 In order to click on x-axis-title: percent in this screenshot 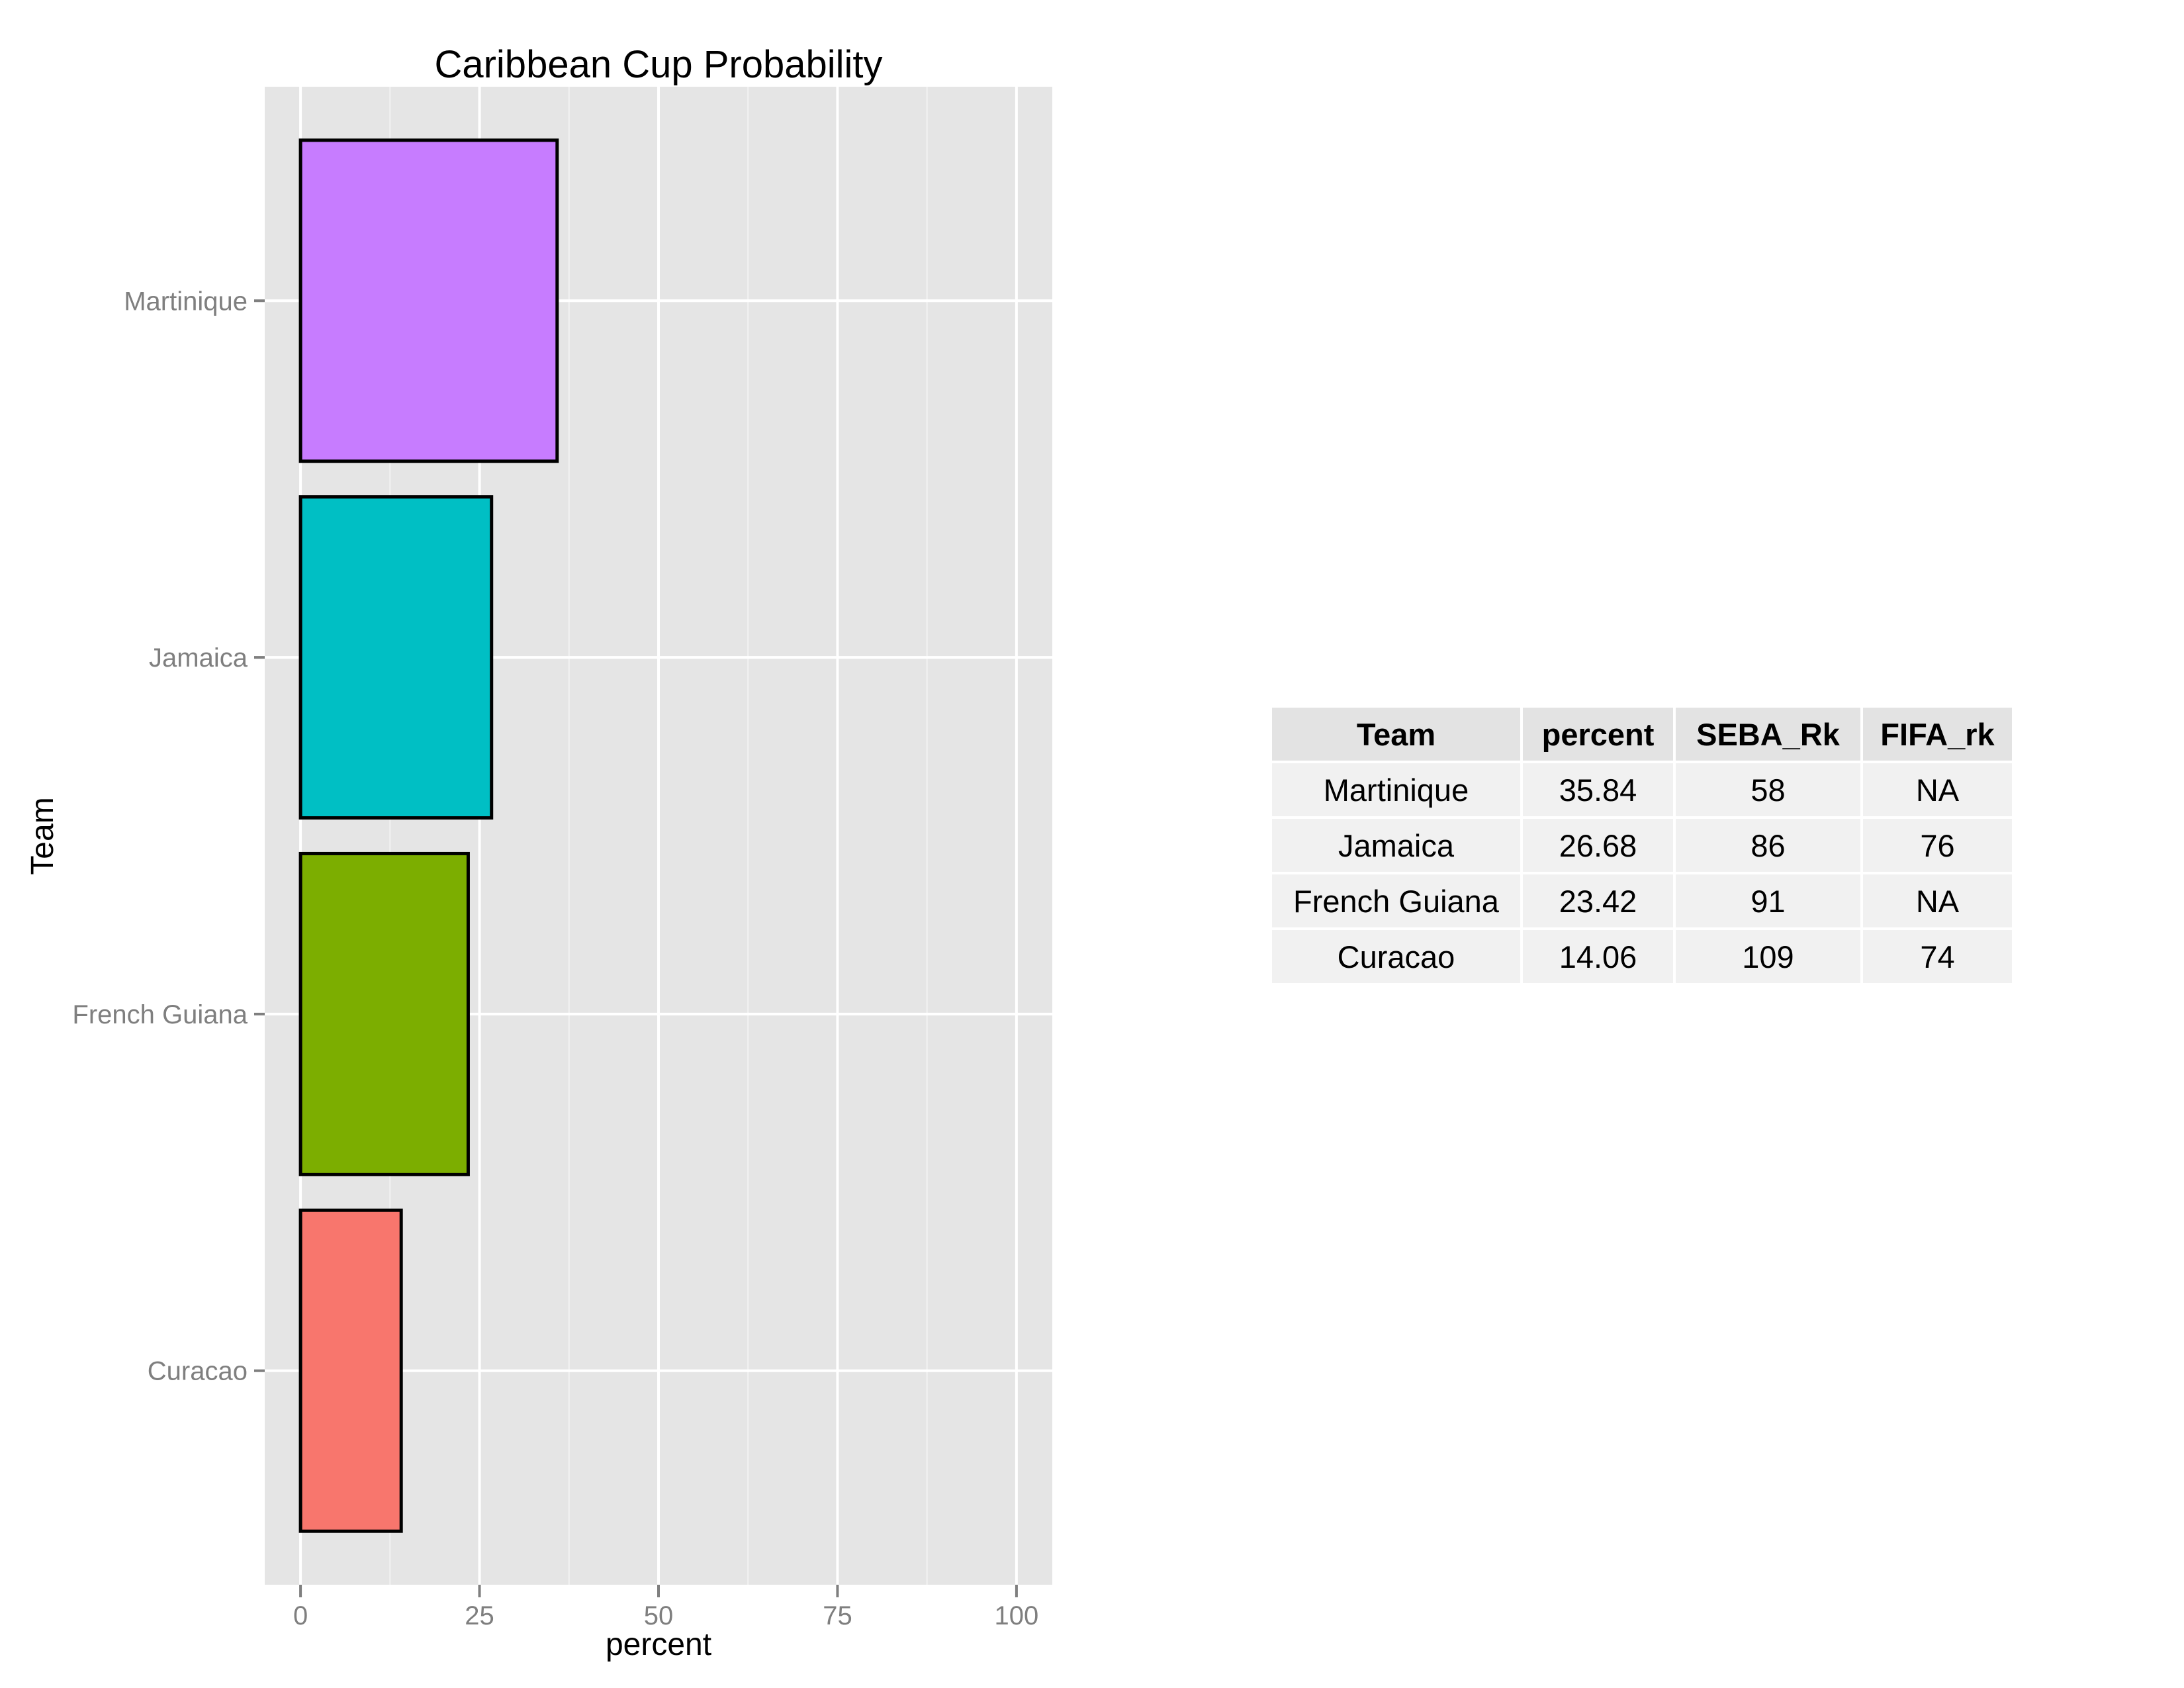, I will do `click(658, 1644)`.